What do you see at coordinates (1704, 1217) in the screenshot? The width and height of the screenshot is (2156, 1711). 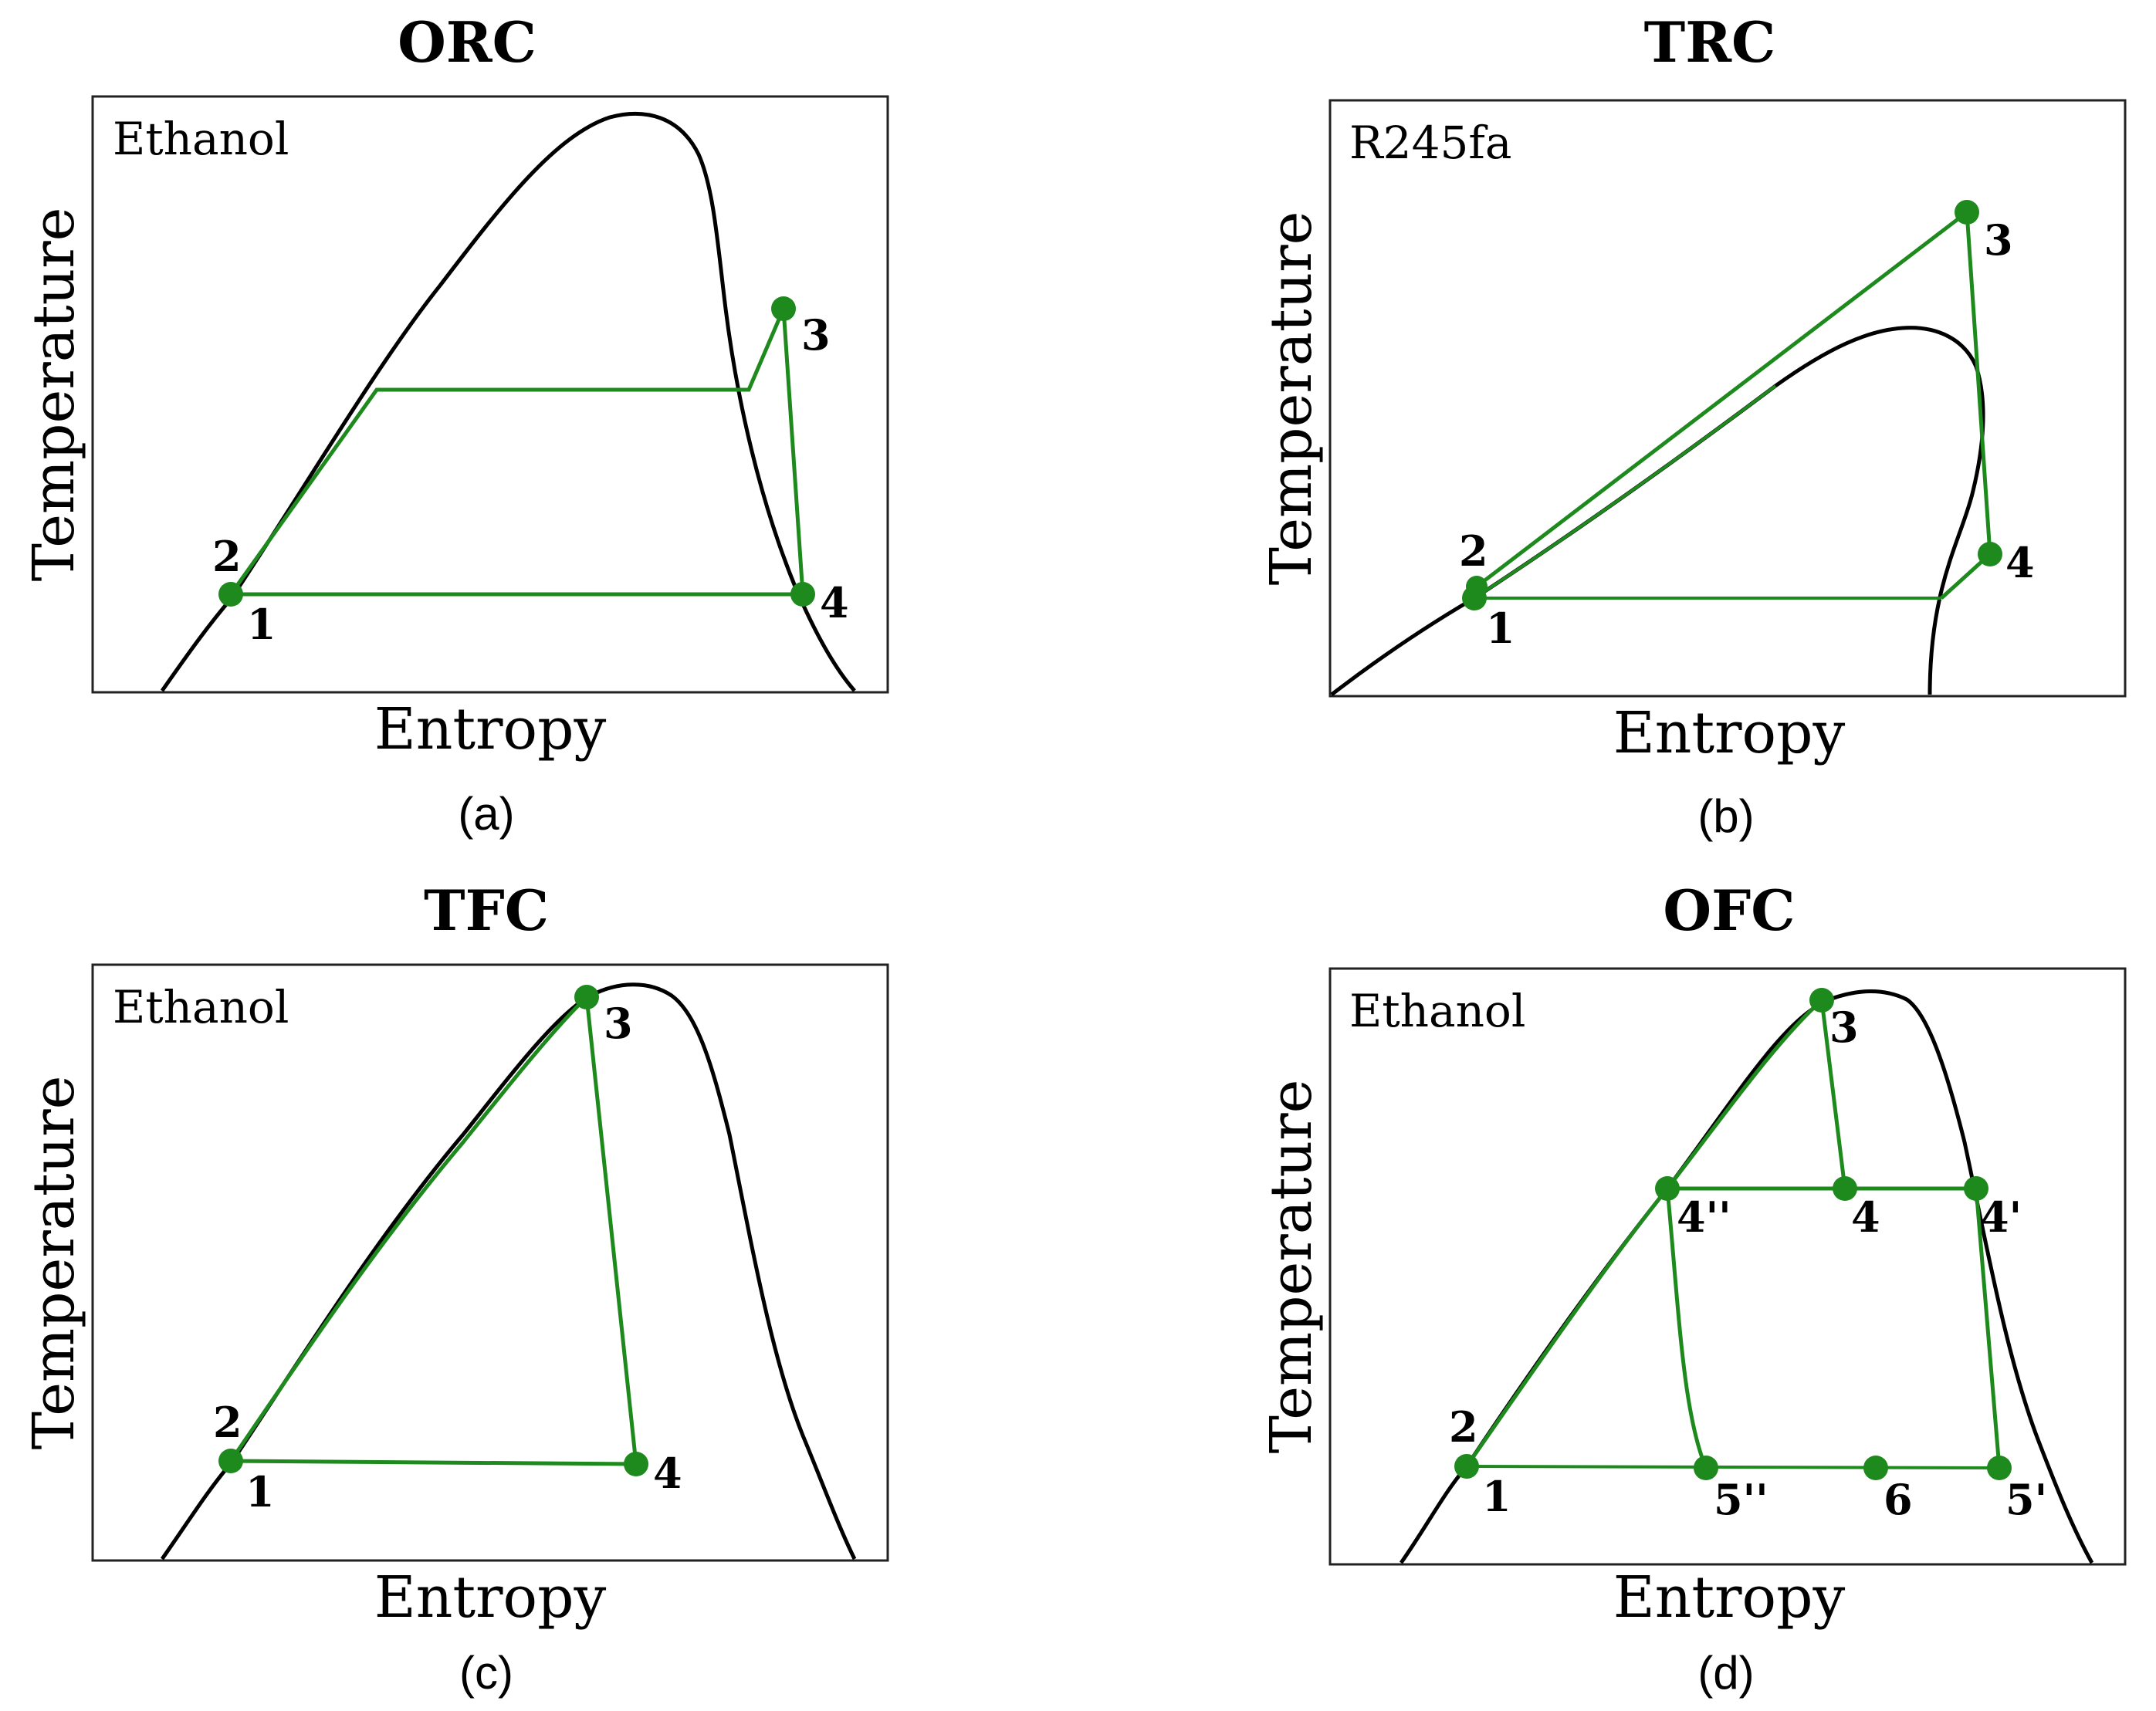 I see `point-label-4-double-prime: 4''` at bounding box center [1704, 1217].